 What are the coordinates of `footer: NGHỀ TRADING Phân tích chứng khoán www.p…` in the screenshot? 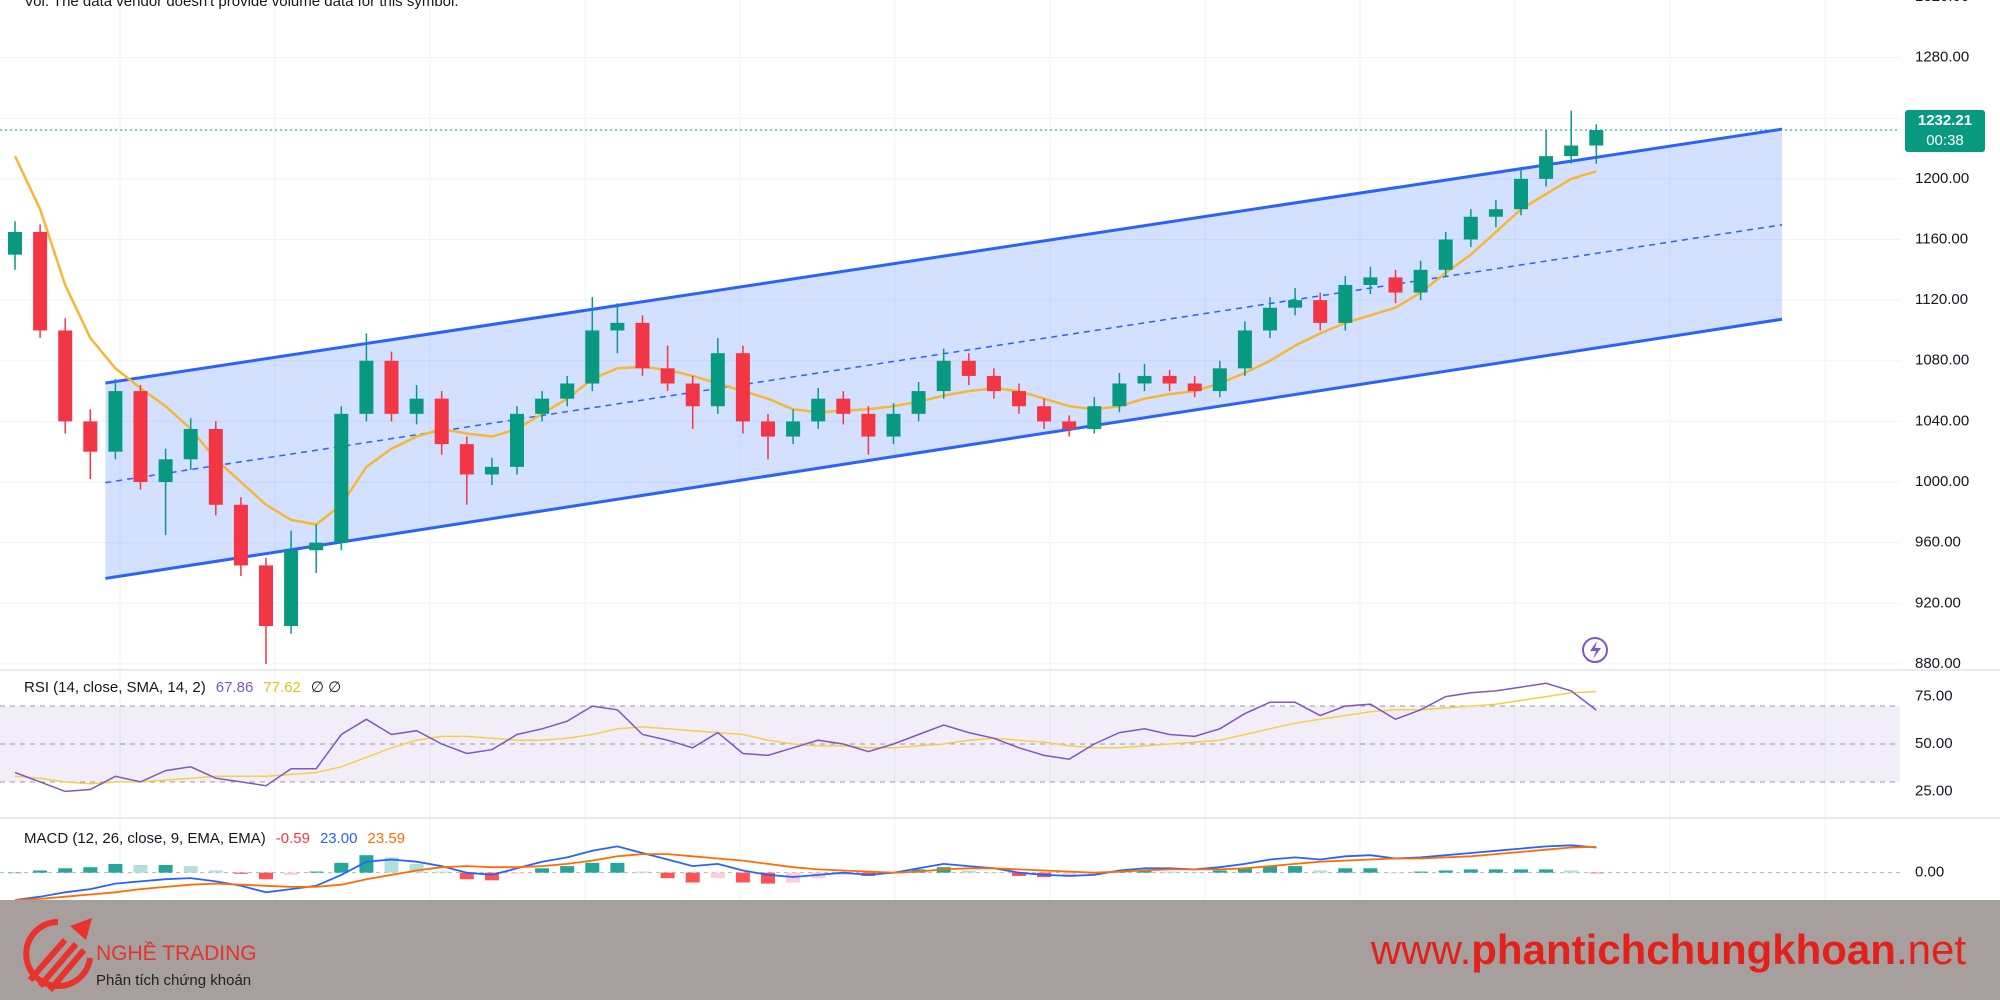 It's located at (1000, 950).